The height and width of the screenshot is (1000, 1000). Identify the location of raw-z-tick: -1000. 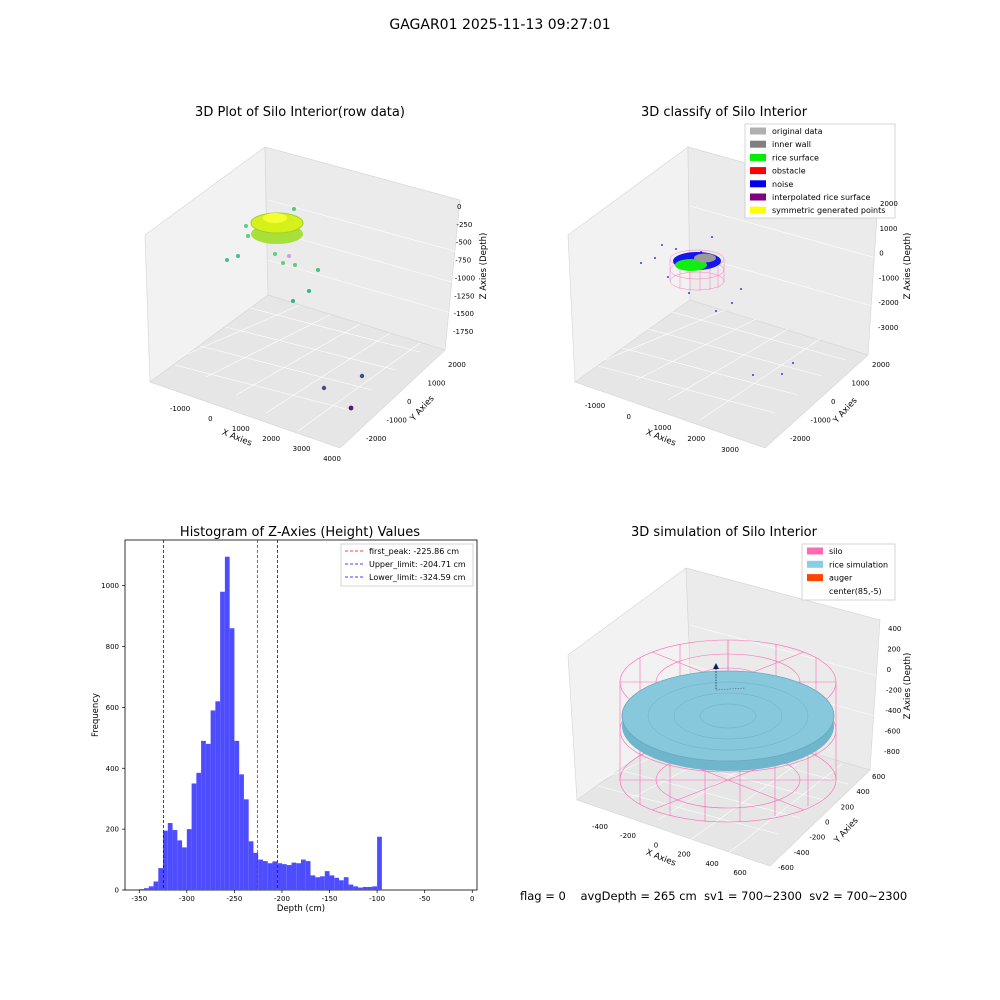
(465, 278).